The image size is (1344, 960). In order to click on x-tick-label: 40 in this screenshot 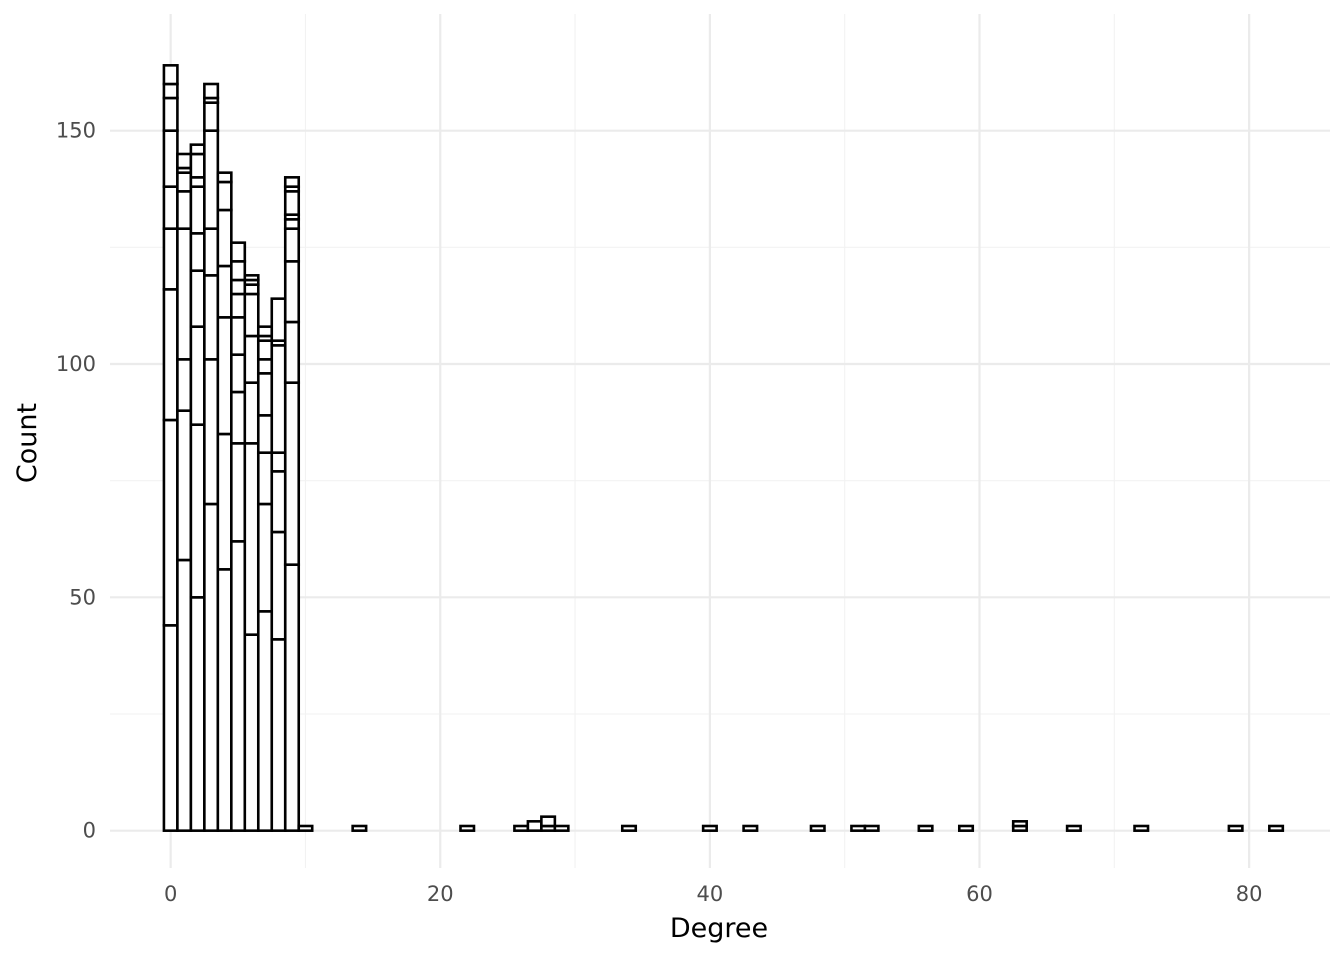, I will do `click(710, 894)`.